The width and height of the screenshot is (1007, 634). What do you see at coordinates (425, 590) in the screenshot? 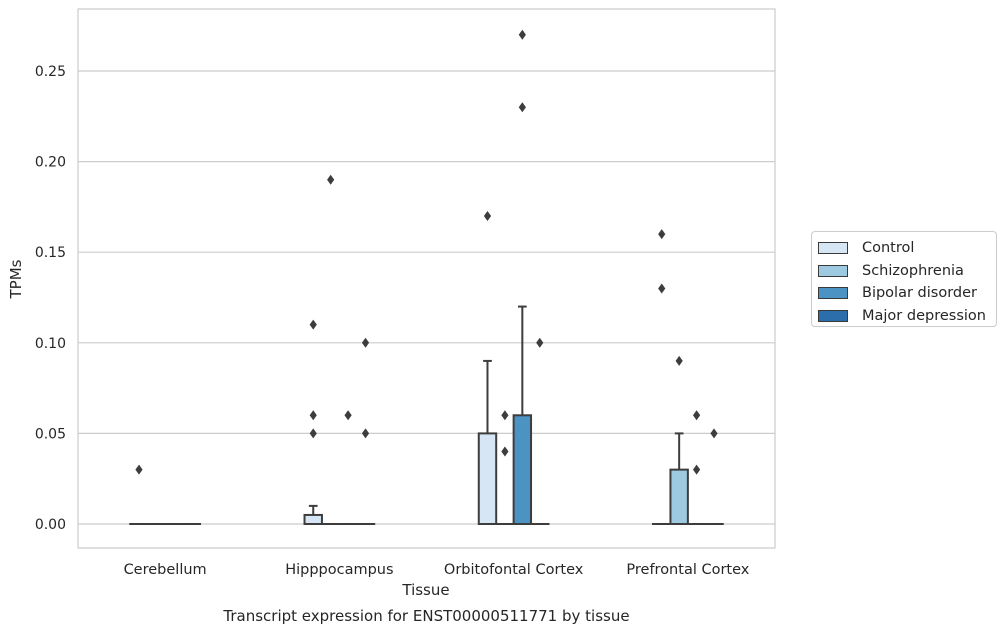
I see `x-axis-label: Tissue` at bounding box center [425, 590].